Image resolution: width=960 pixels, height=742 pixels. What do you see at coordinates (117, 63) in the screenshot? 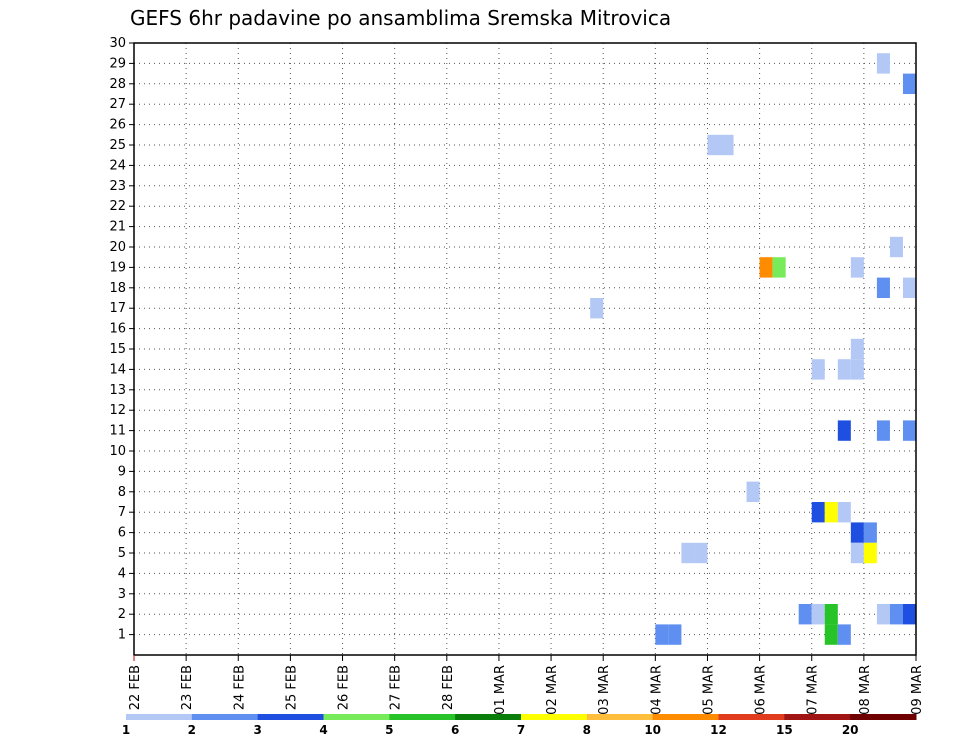
I see `y-tick-label: 29` at bounding box center [117, 63].